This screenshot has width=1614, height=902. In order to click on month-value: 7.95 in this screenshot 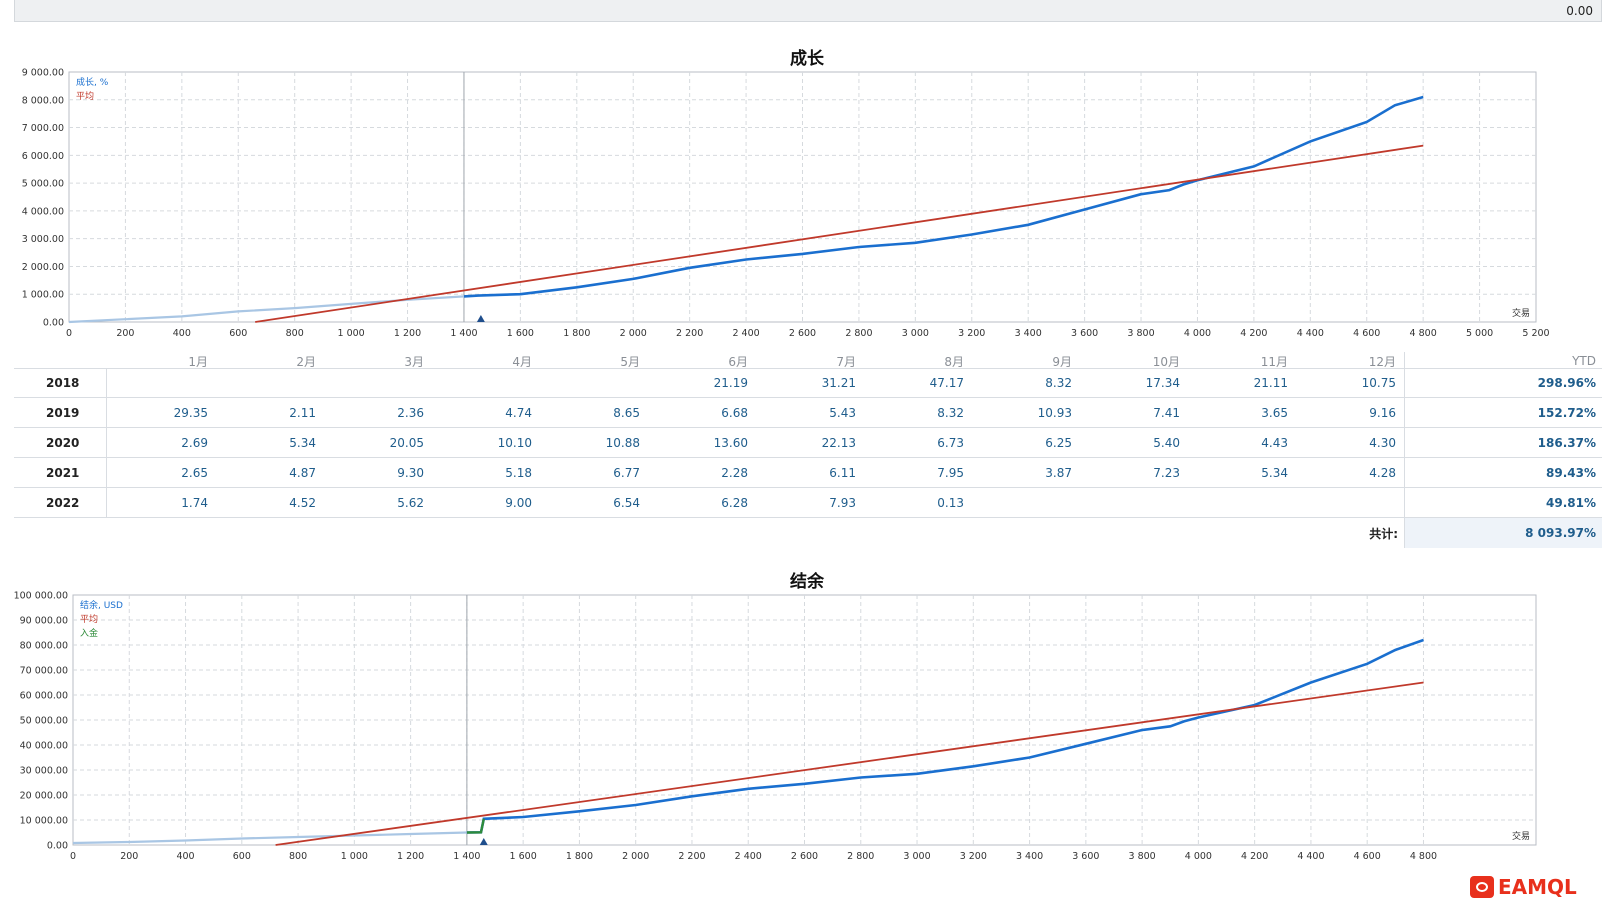, I will do `click(950, 472)`.